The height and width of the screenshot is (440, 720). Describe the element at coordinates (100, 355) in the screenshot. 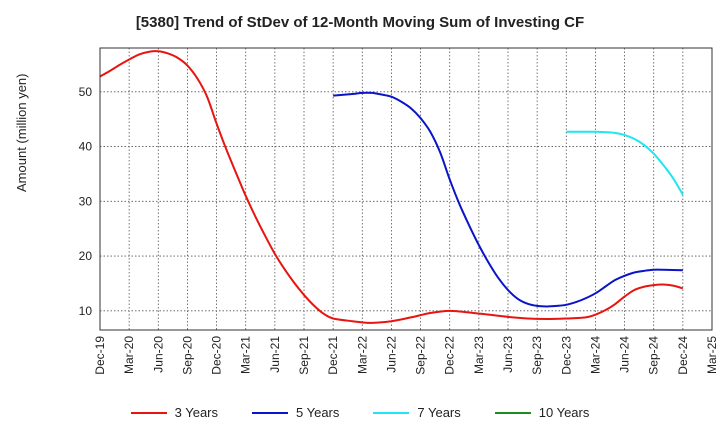

I see `x-tick-label: Dec-19` at that location.